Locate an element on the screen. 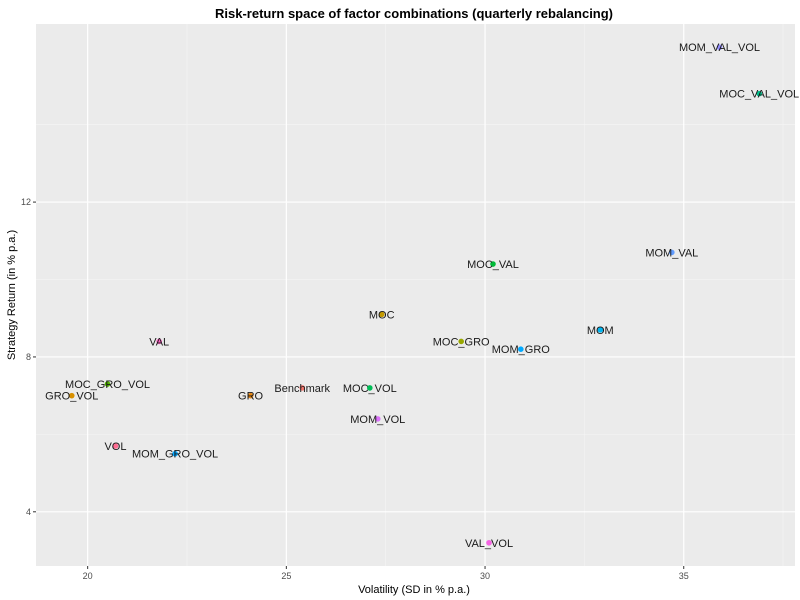 This screenshot has height=600, width=800. point-label: Benchmark is located at coordinates (302, 389).